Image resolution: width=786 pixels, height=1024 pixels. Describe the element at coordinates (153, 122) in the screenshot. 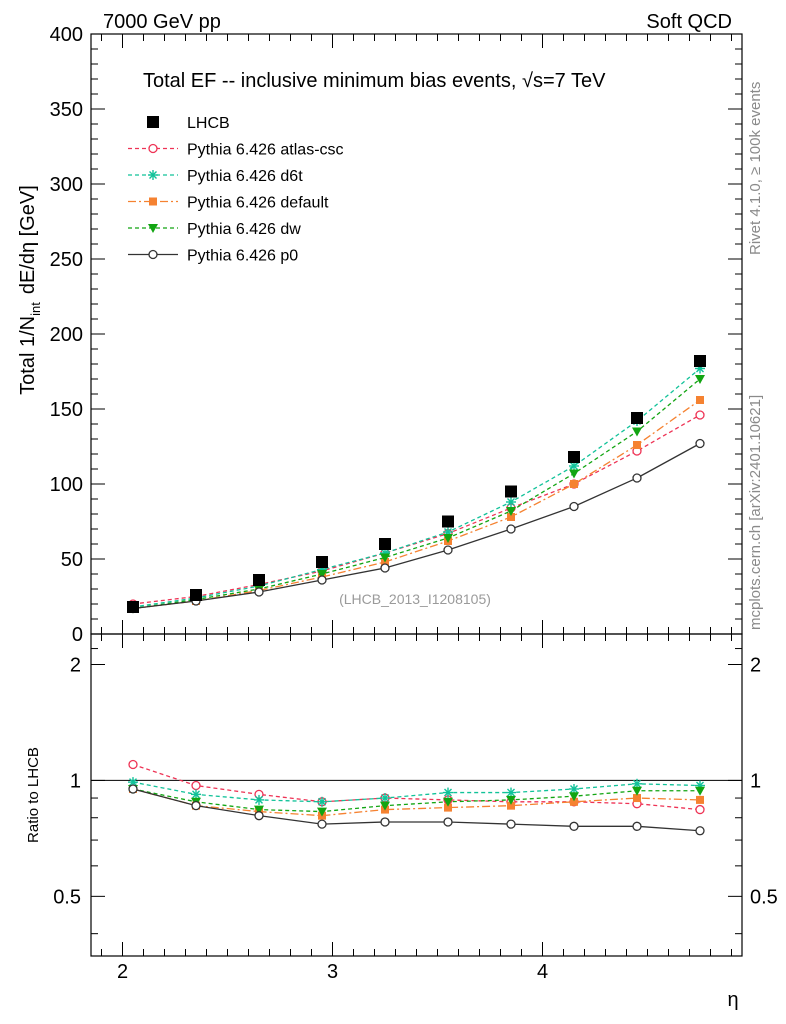

I see `legend-marker-lhcb` at that location.